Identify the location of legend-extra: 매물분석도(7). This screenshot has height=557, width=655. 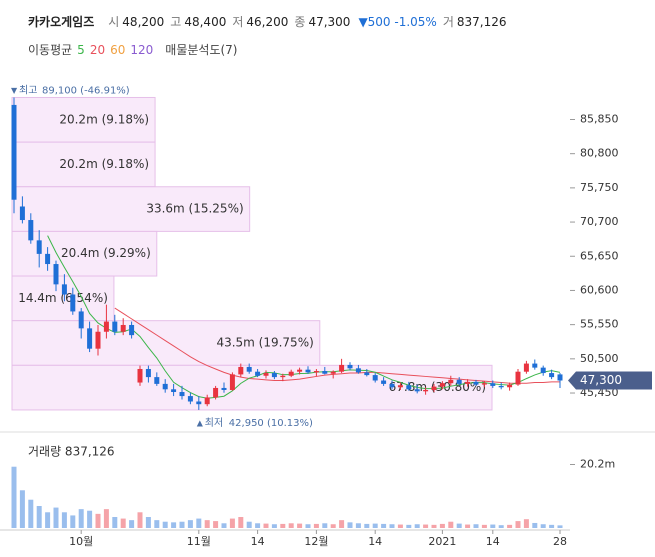
(201, 50).